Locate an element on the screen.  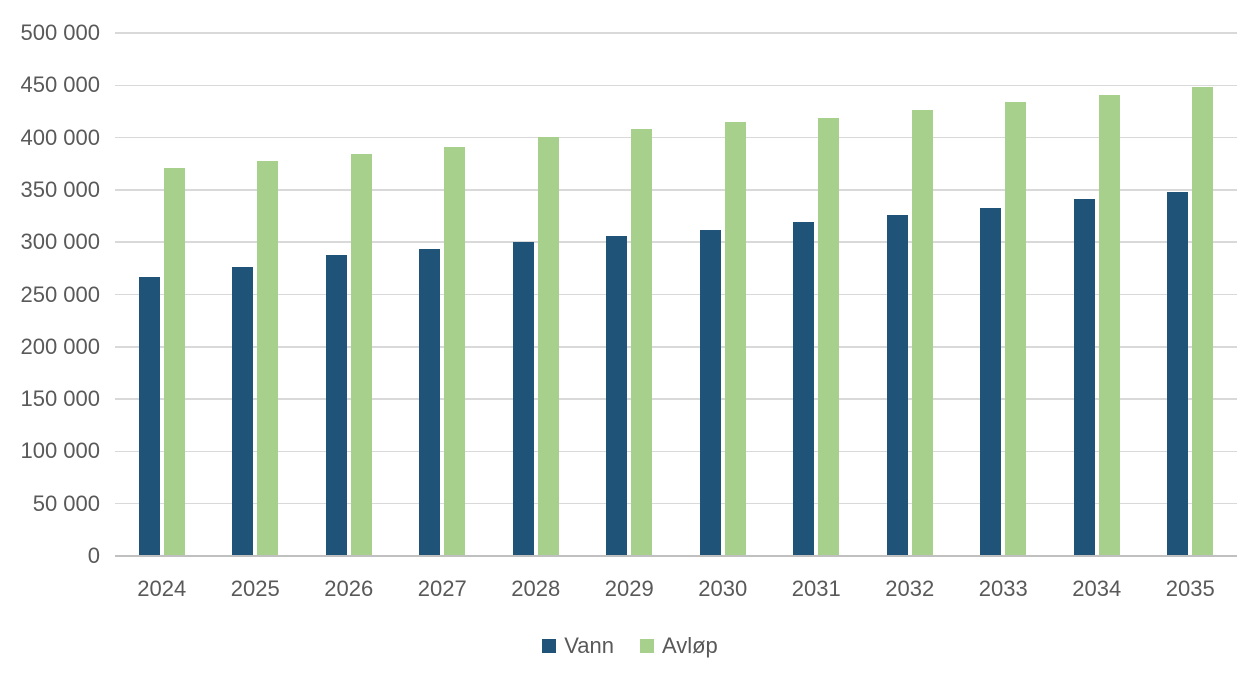
y-axis-tick-label: 50 000 is located at coordinates (66, 503).